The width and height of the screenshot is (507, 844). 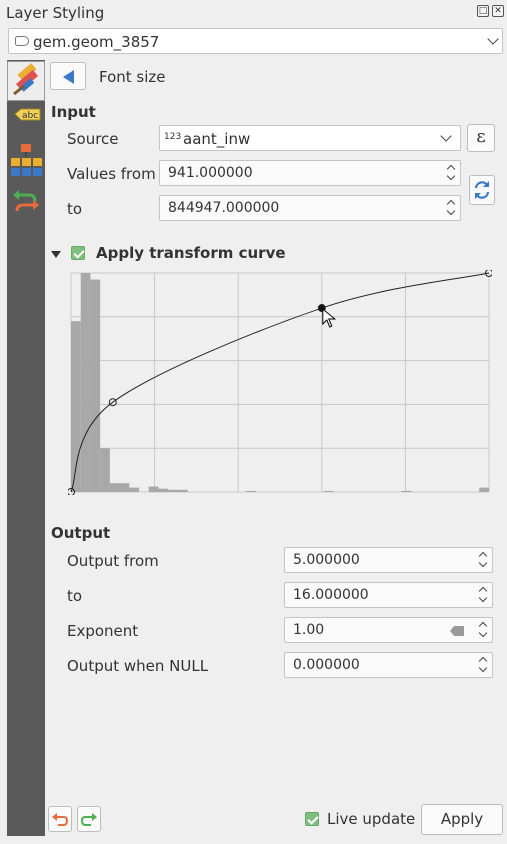 I want to click on values-from-label: Values from, so click(x=111, y=174).